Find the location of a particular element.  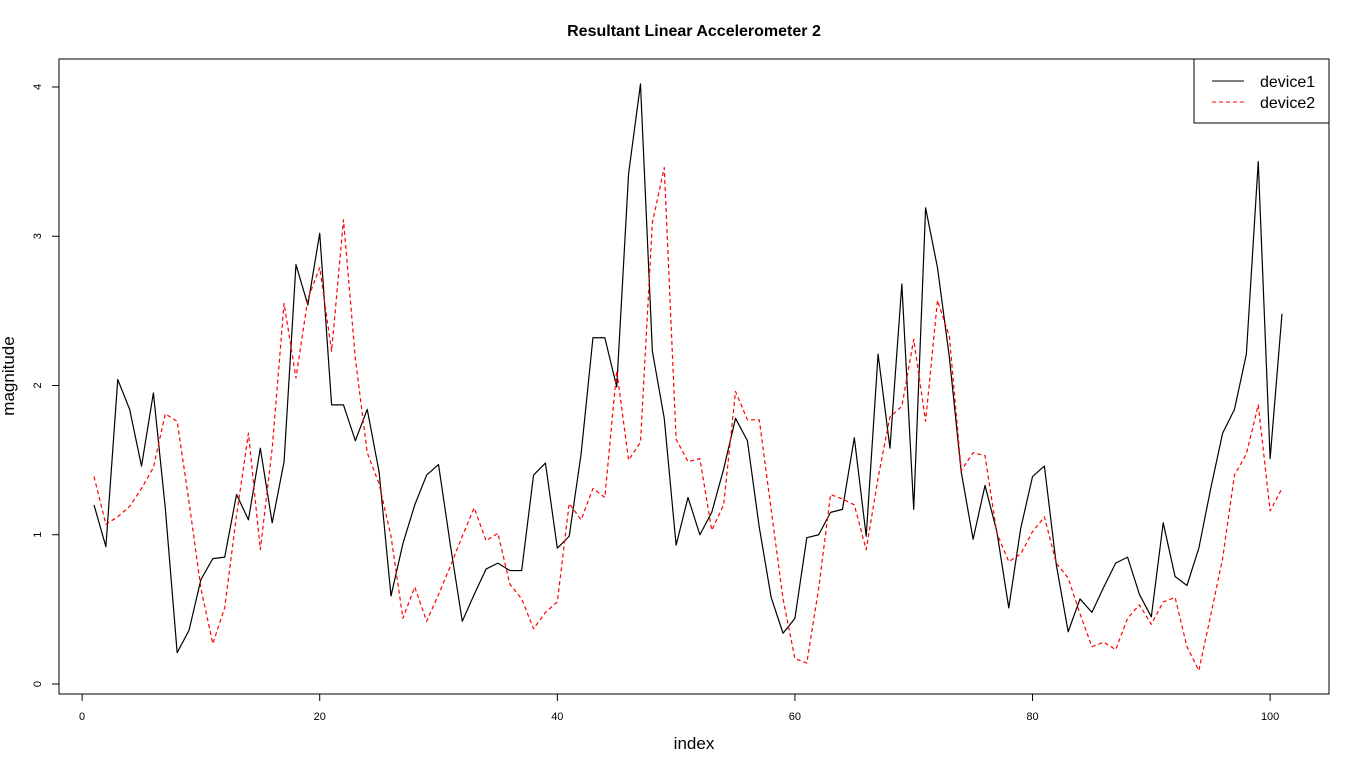

y-tick-label: 4 is located at coordinates (38, 87).